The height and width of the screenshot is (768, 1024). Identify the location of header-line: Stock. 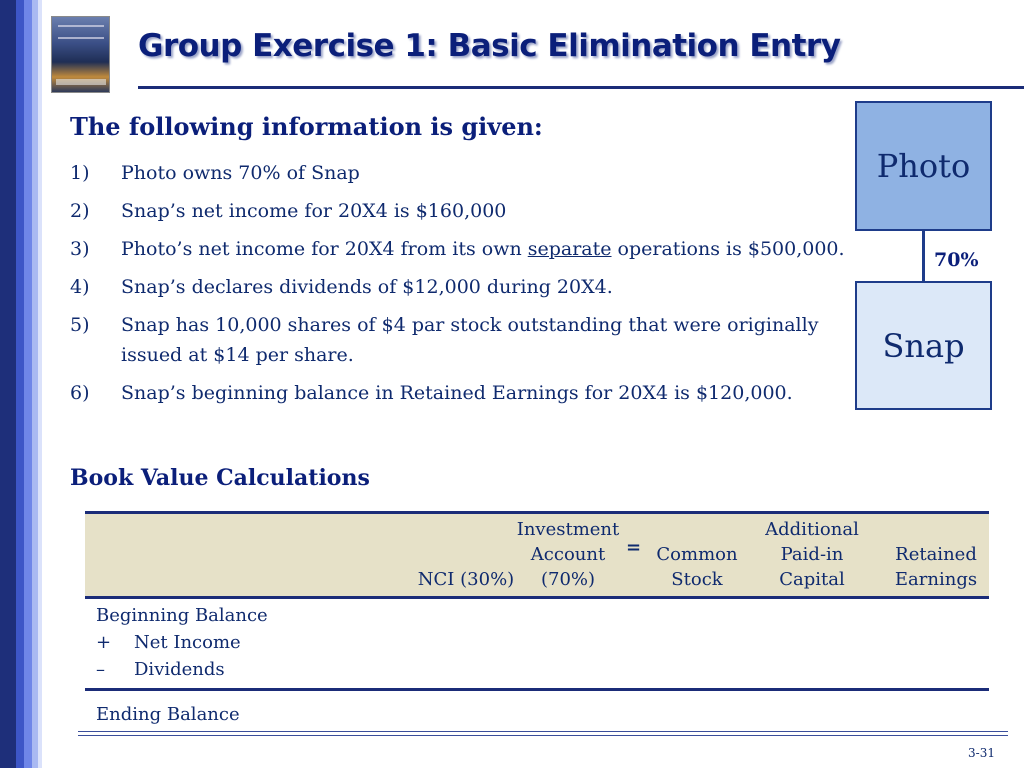
(697, 579).